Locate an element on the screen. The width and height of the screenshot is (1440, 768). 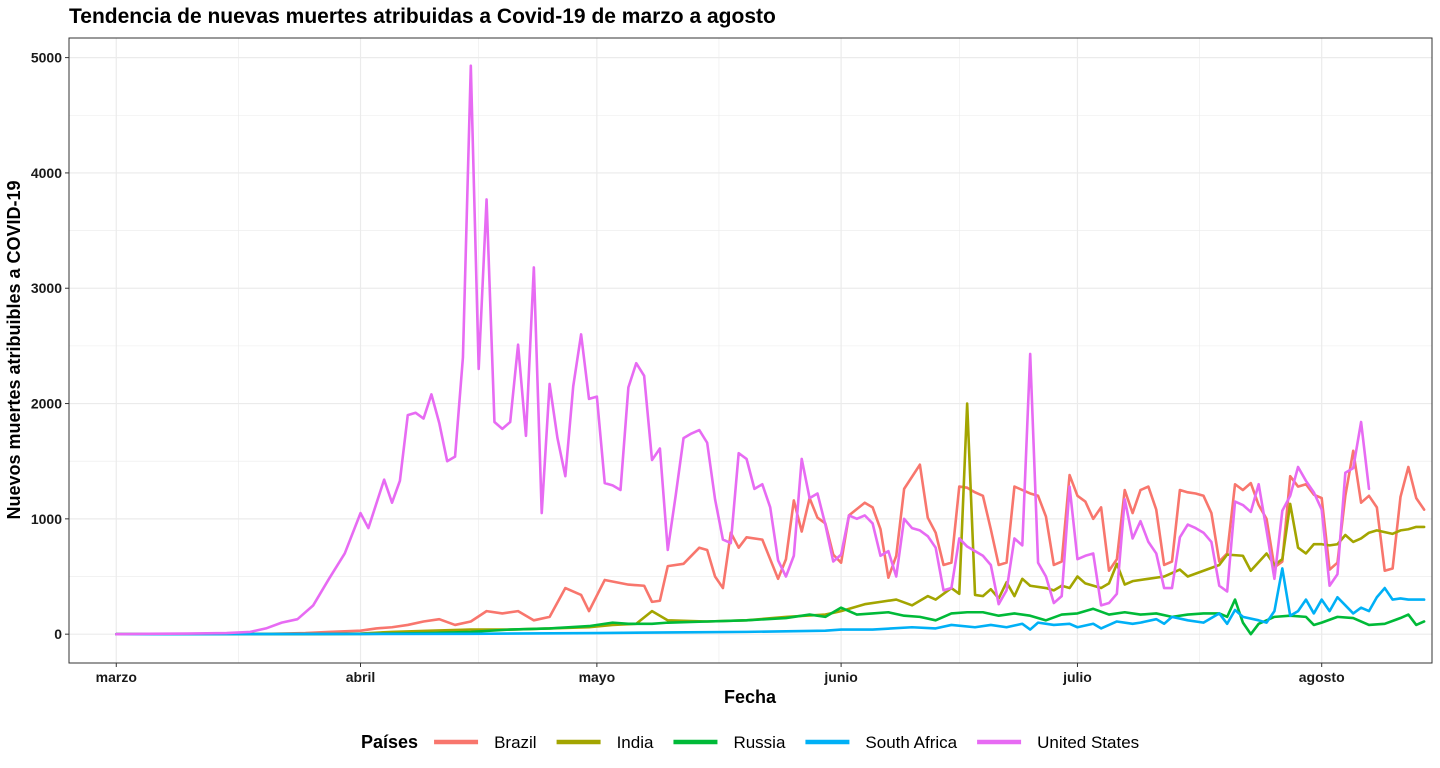
x-tick-label: agosto is located at coordinates (1322, 677).